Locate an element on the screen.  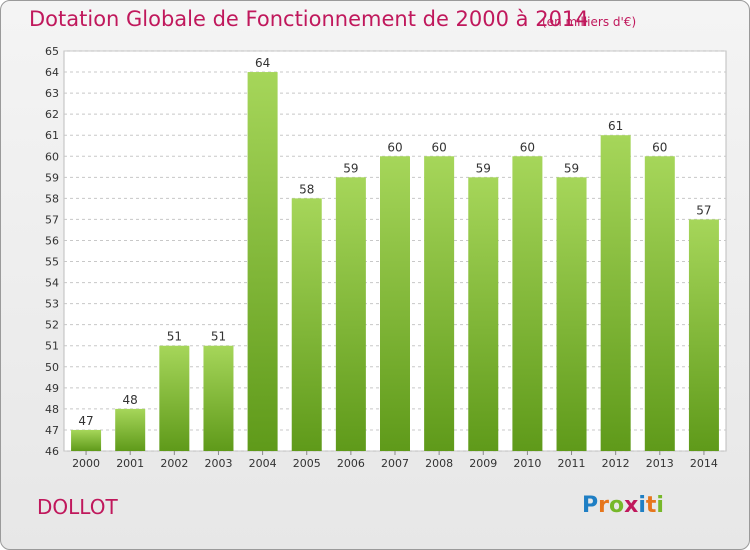
y-tick-label: 62 is located at coordinates (52, 114).